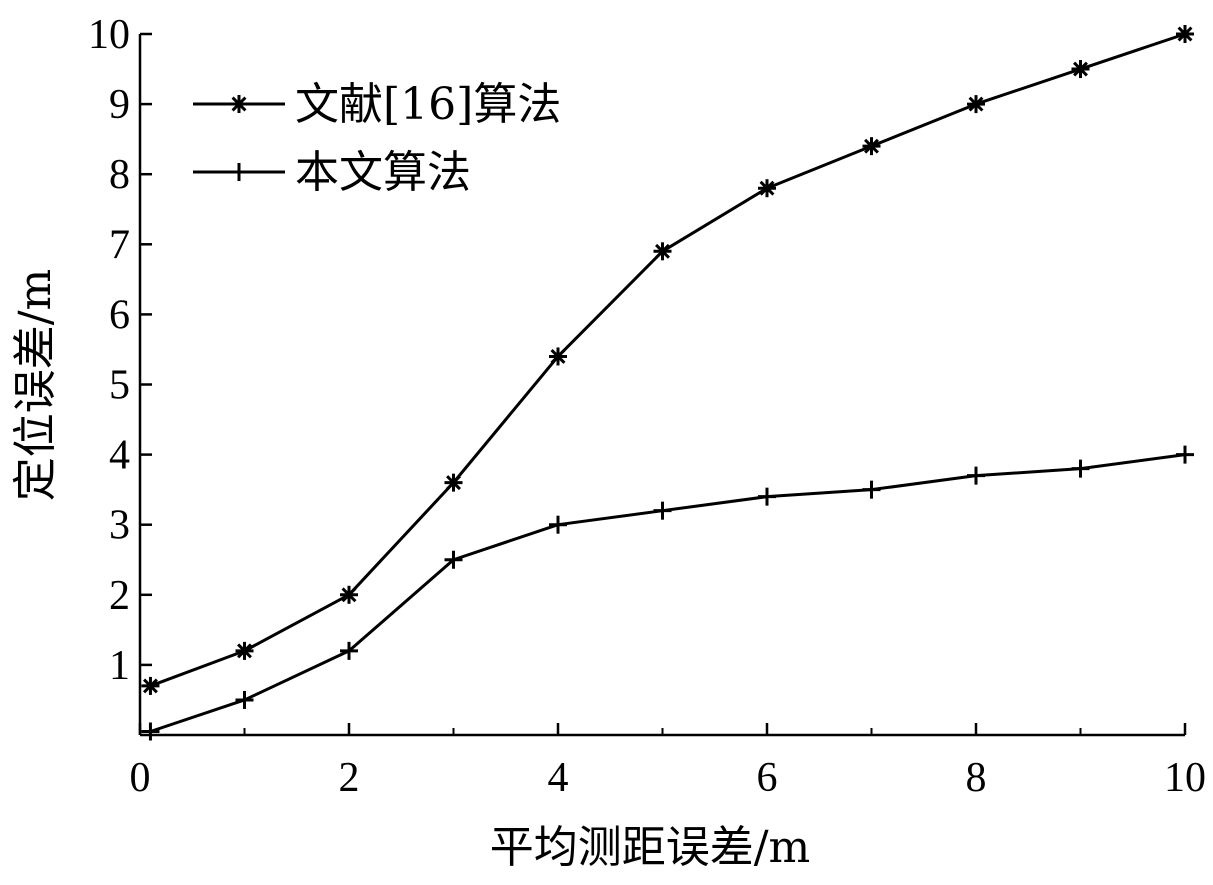  I want to click on y-tick-label: 6, so click(119, 315).